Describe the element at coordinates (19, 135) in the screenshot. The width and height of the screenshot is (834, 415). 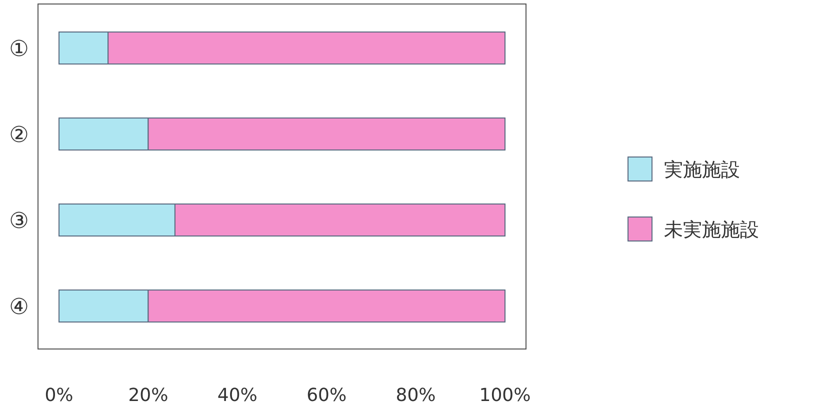
I see `y-tick-label: ②` at that location.